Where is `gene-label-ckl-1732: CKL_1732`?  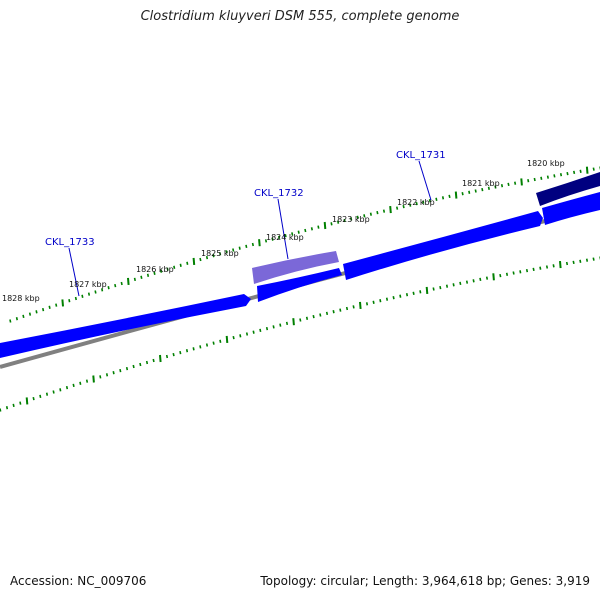 gene-label-ckl-1732: CKL_1732 is located at coordinates (279, 193).